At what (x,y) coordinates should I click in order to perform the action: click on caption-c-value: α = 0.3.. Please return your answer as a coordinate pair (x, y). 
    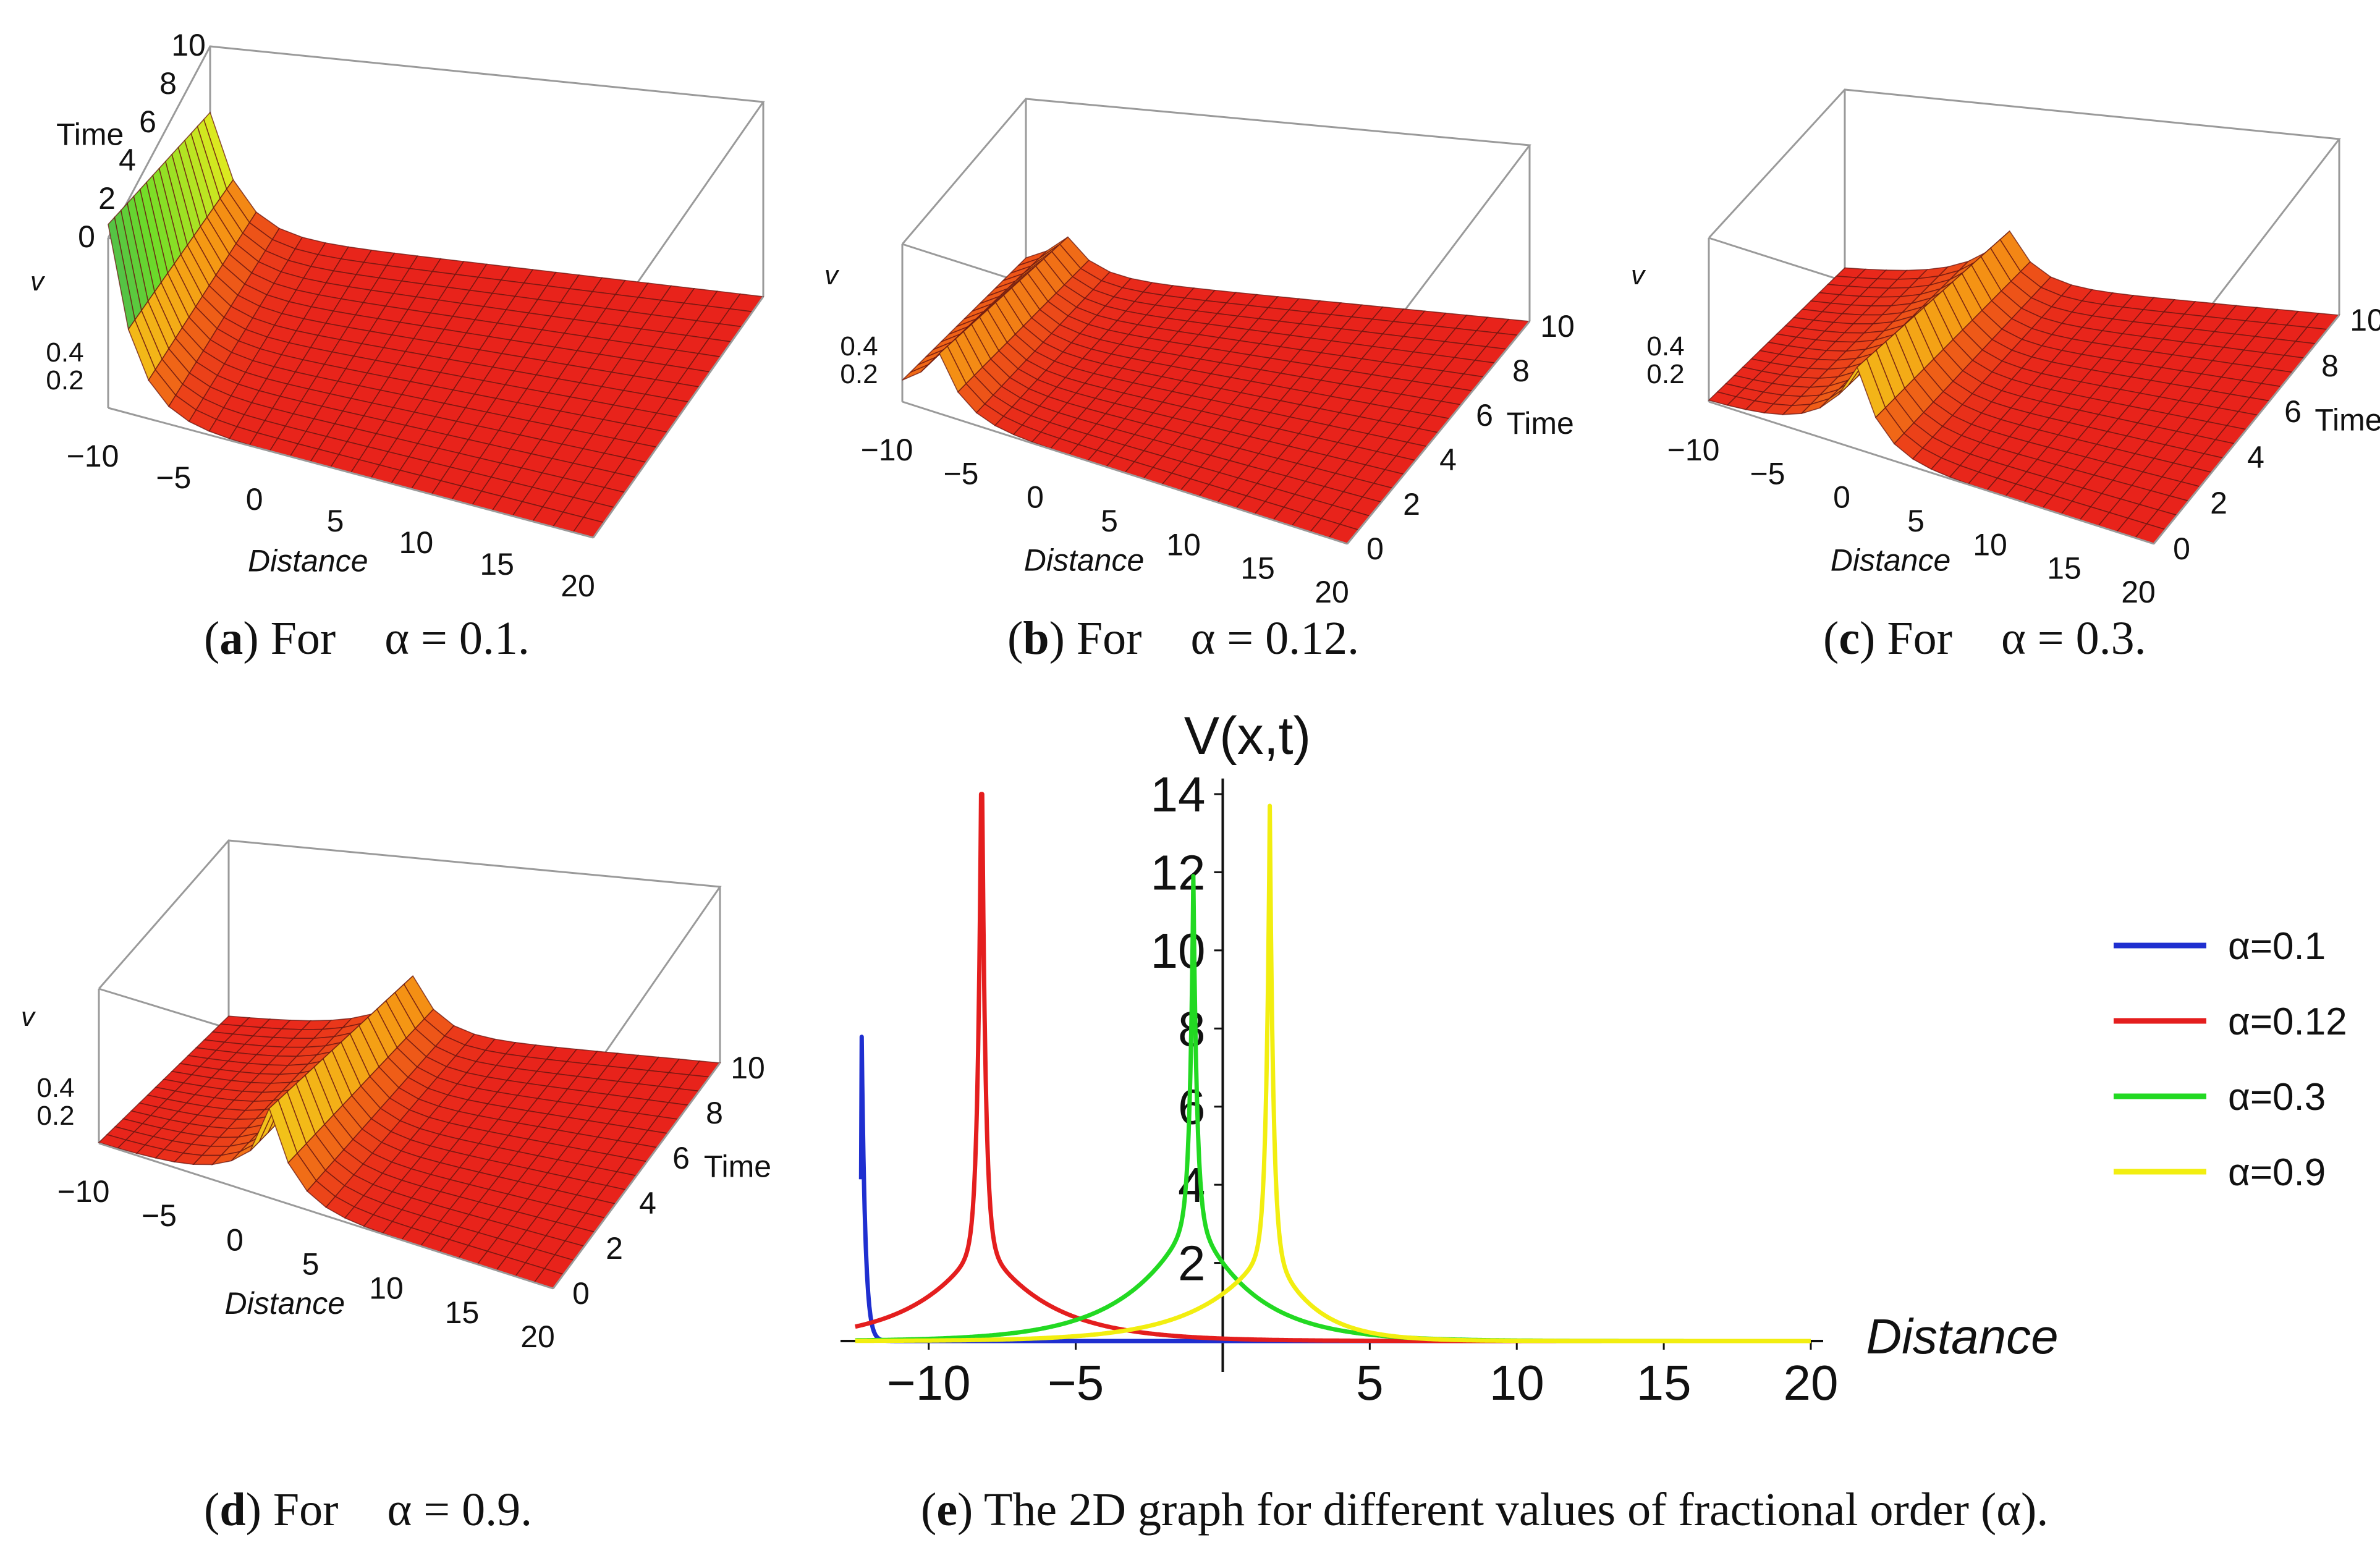
    Looking at the image, I should click on (2073, 638).